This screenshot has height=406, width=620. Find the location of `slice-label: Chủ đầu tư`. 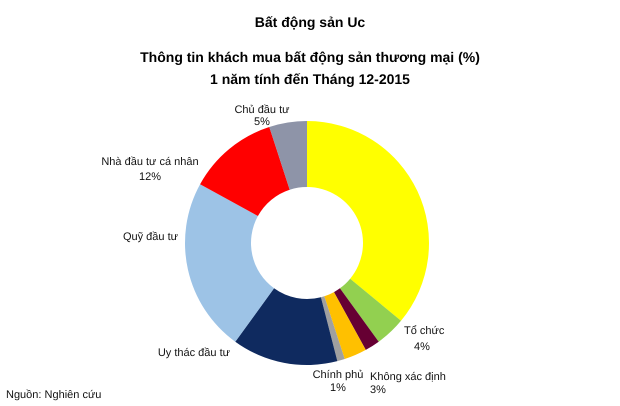

slice-label: Chủ đầu tư is located at coordinates (262, 110).